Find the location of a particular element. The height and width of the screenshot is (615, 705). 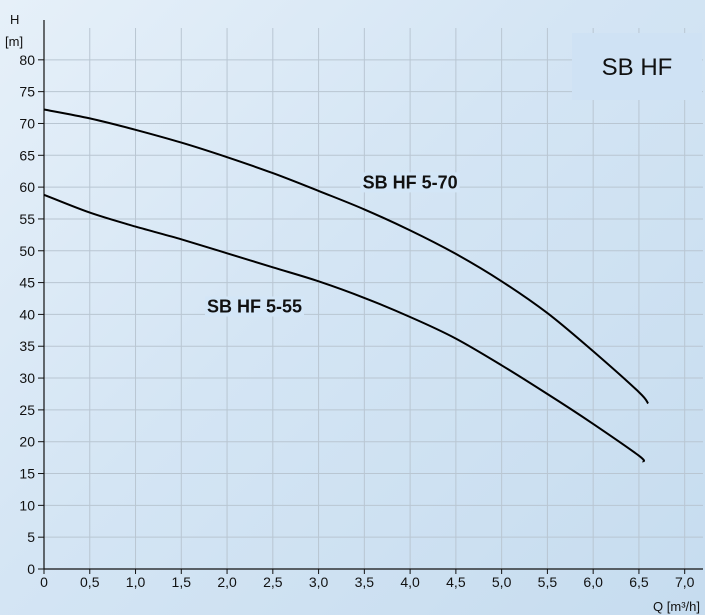

y-tick-label: 25 is located at coordinates (27, 410).